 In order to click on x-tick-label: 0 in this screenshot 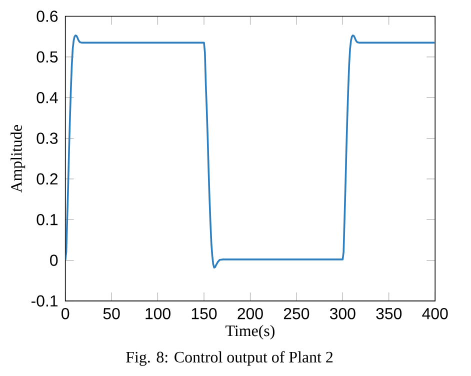, I will do `click(66, 314)`.